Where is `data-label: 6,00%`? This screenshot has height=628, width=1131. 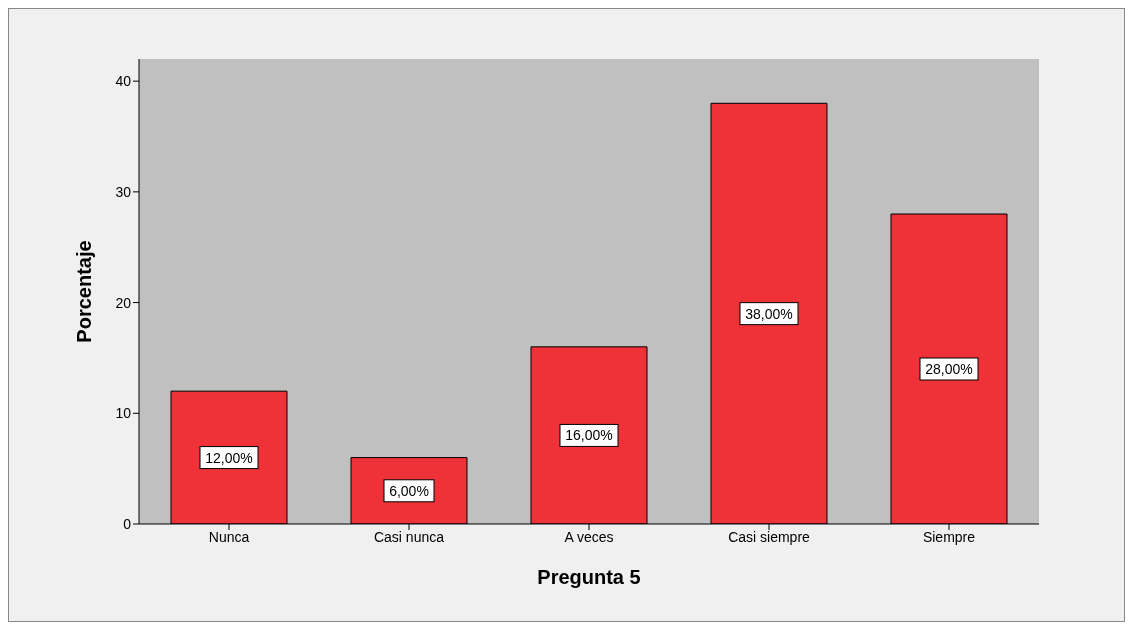 data-label: 6,00% is located at coordinates (409, 490).